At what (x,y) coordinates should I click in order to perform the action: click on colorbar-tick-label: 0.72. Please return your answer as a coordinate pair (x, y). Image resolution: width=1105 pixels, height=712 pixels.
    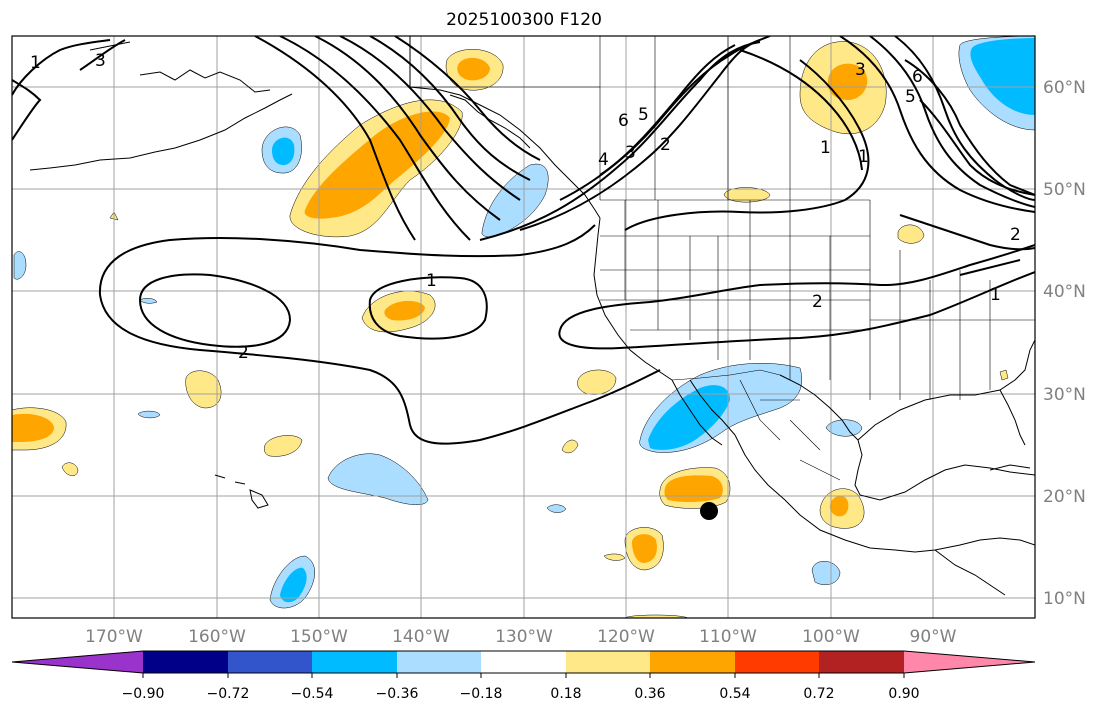
    Looking at the image, I should click on (818, 694).